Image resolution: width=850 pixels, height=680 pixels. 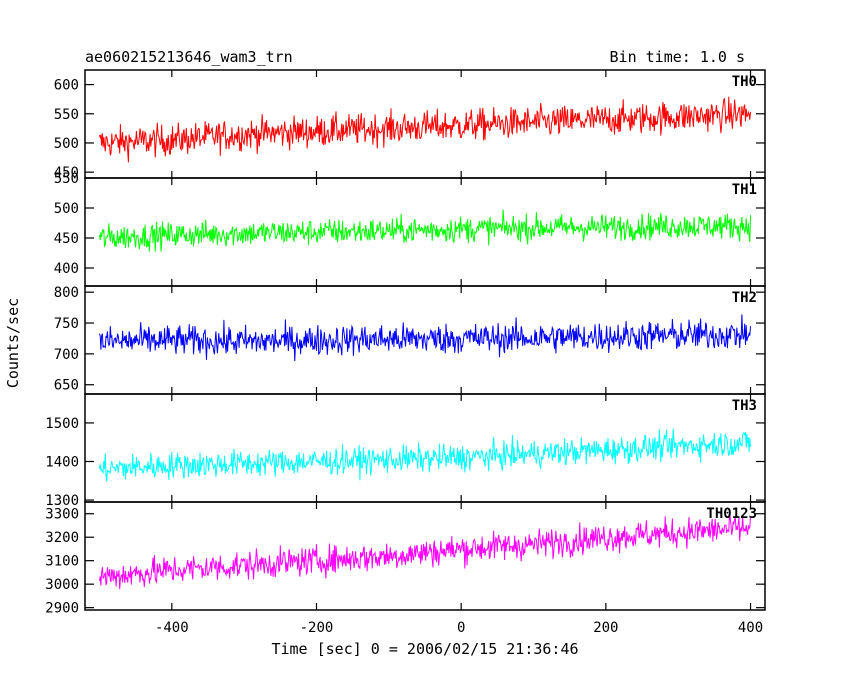 What do you see at coordinates (62, 501) in the screenshot?
I see `y-tick-label: 1300` at bounding box center [62, 501].